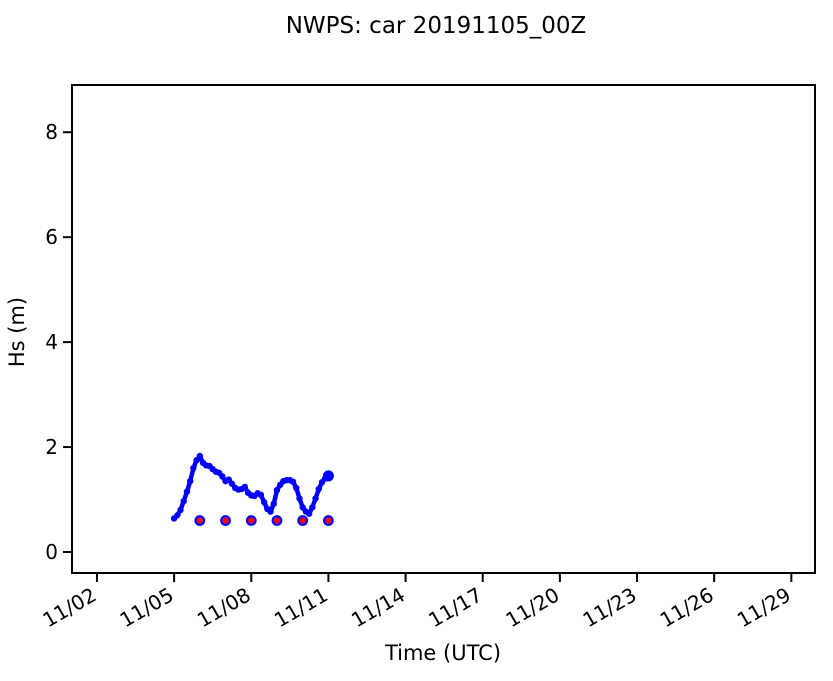 The image size is (833, 681). What do you see at coordinates (51, 132) in the screenshot?
I see `y-tick-label: 8` at bounding box center [51, 132].